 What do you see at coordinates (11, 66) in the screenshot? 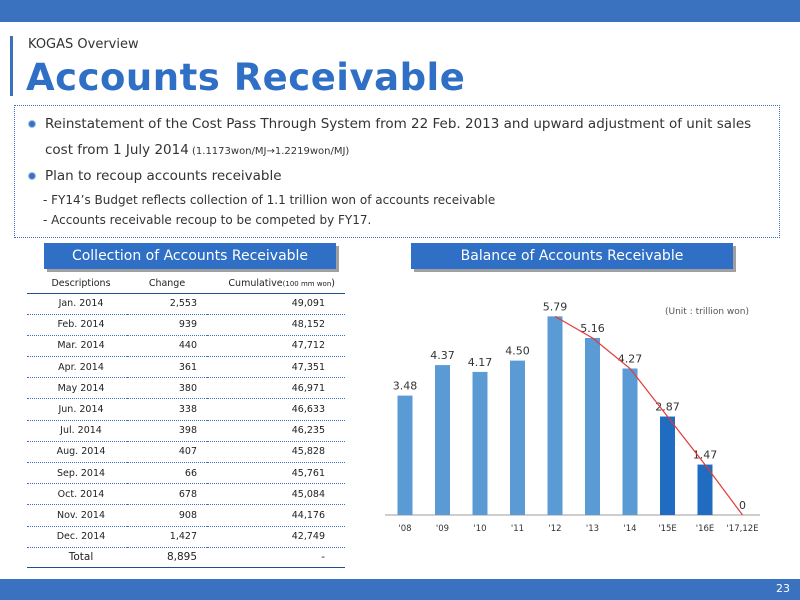
I see `title-accent-bar` at bounding box center [11, 66].